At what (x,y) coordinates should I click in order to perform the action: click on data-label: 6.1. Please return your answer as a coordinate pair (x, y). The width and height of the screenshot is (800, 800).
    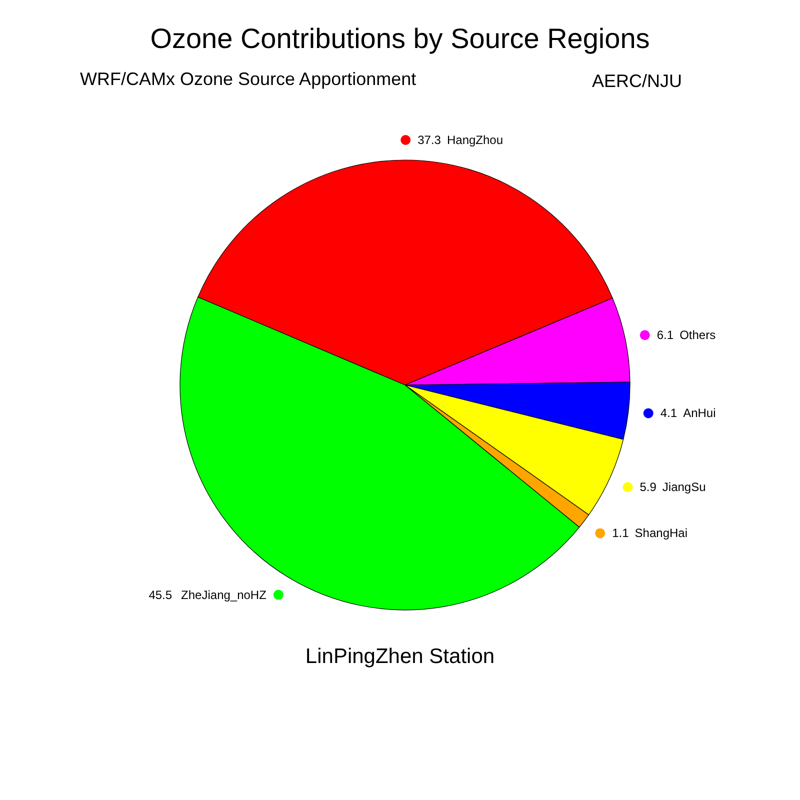
    Looking at the image, I should click on (665, 335).